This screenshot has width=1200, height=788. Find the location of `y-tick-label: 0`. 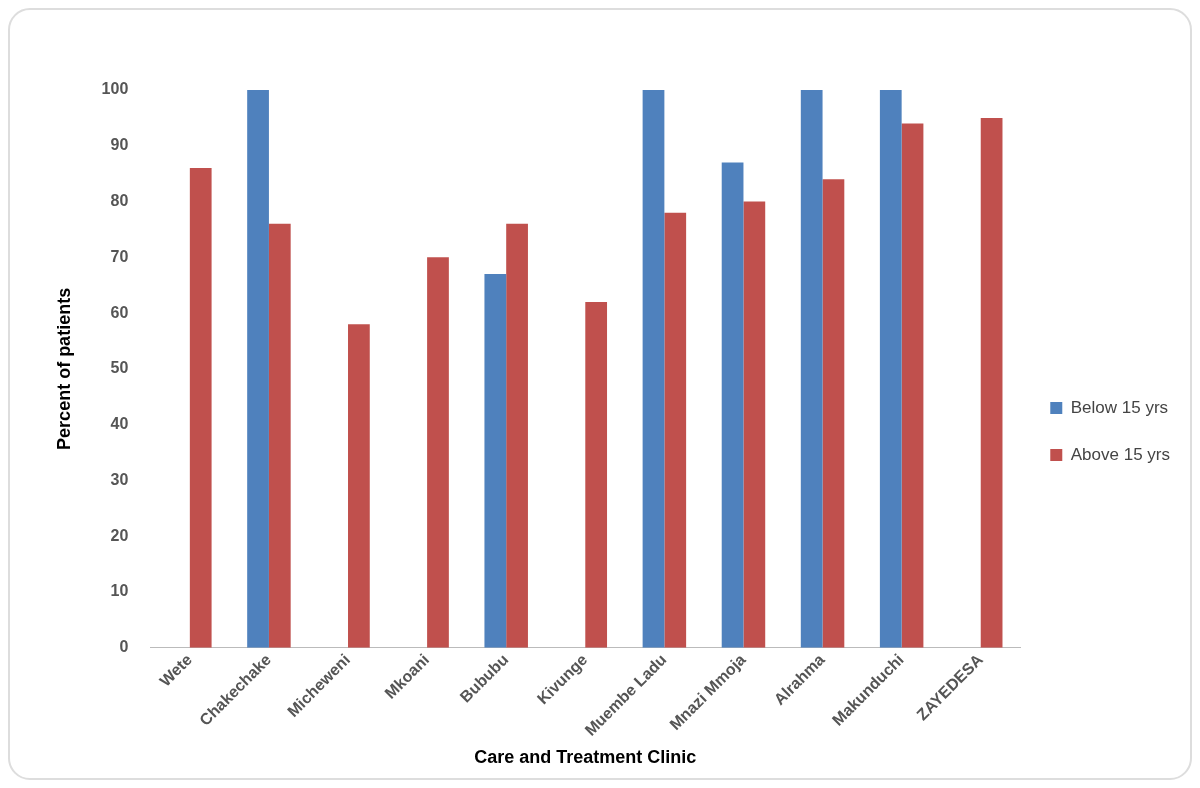

y-tick-label: 0 is located at coordinates (124, 647).